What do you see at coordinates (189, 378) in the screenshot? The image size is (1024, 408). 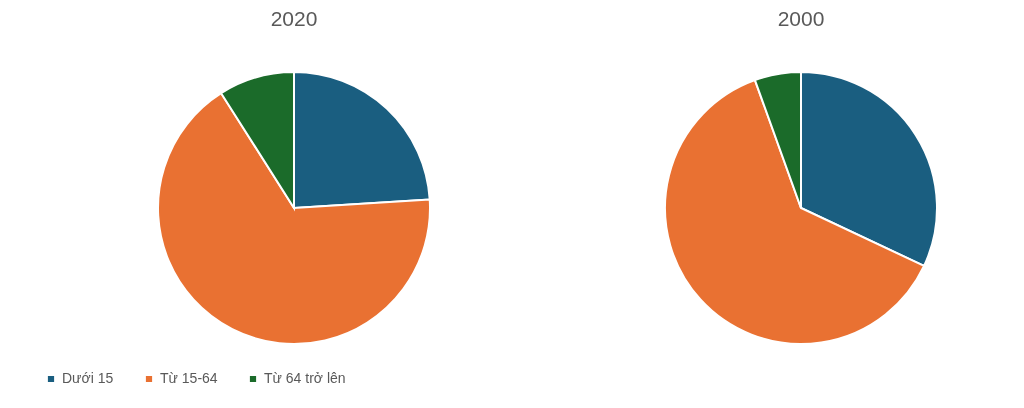 I see `legend-label: Từ 15-64` at bounding box center [189, 378].